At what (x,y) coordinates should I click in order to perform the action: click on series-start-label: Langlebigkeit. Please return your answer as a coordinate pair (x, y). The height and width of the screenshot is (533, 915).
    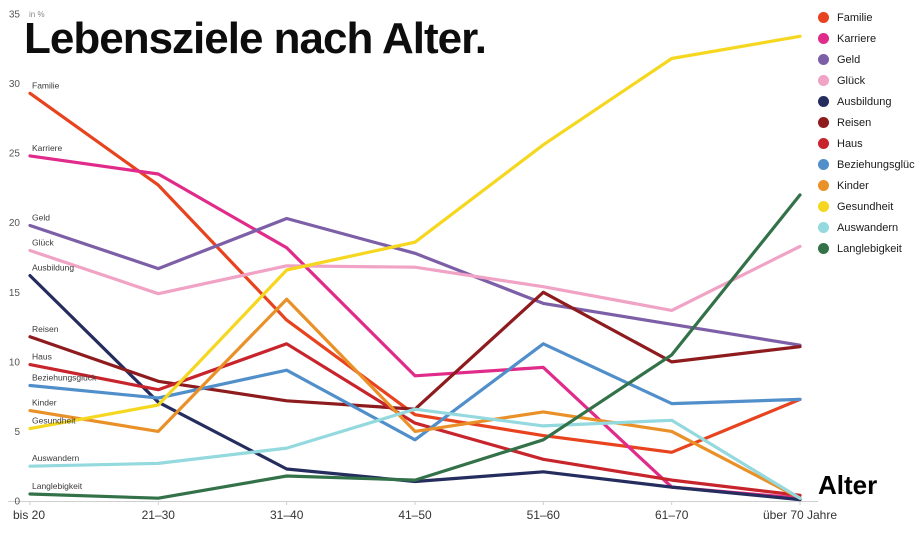
    Looking at the image, I should click on (57, 486).